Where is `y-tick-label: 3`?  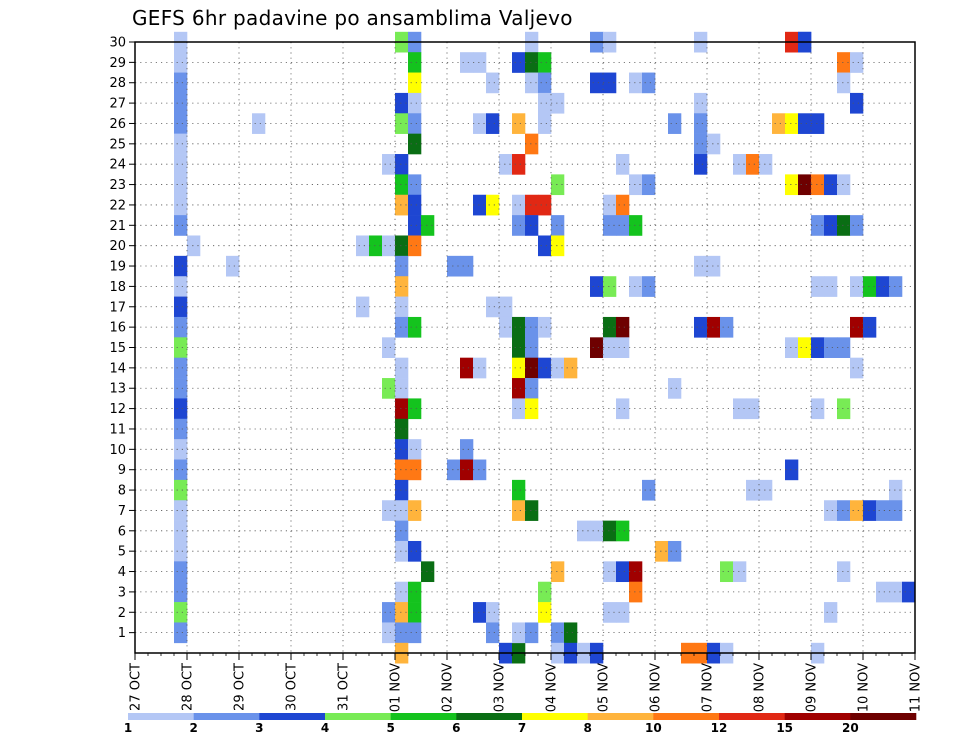 y-tick-label: 3 is located at coordinates (122, 592).